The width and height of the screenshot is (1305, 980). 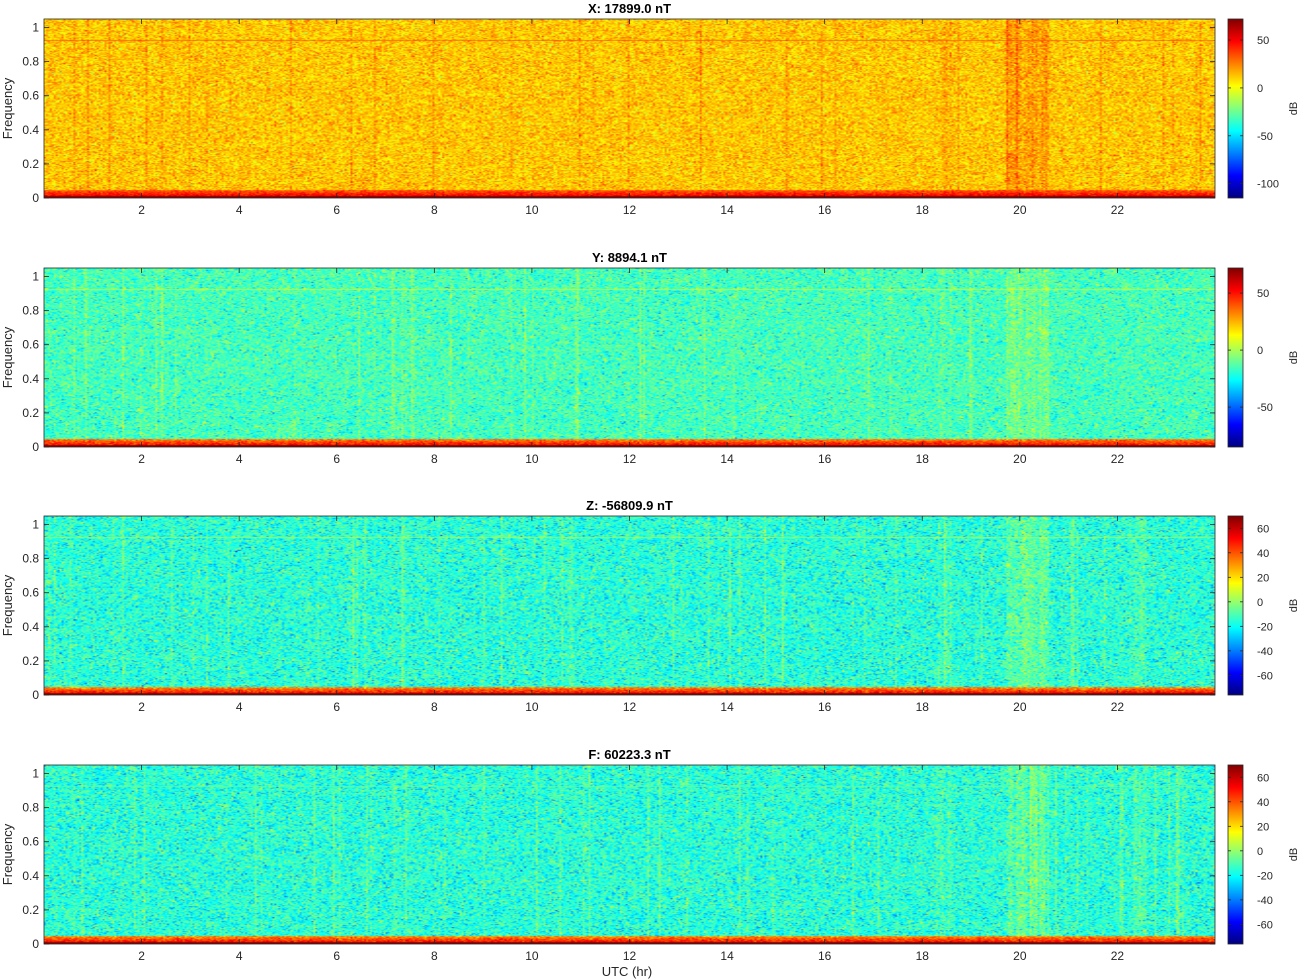 I want to click on colorbar: 50 0 -50 dB, so click(x=1263, y=357).